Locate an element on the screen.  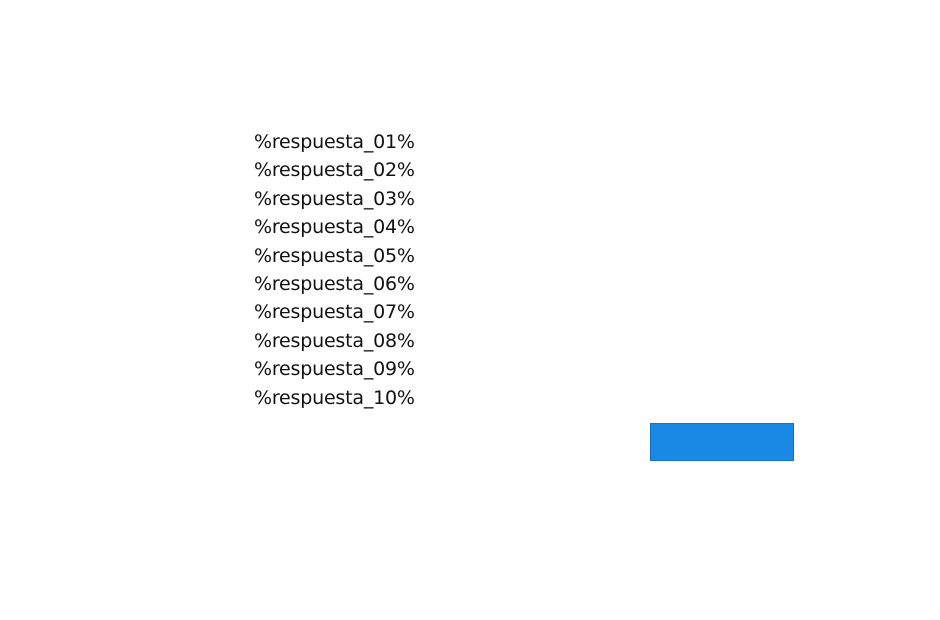
answer-item: %respuesta_07% is located at coordinates (334, 312).